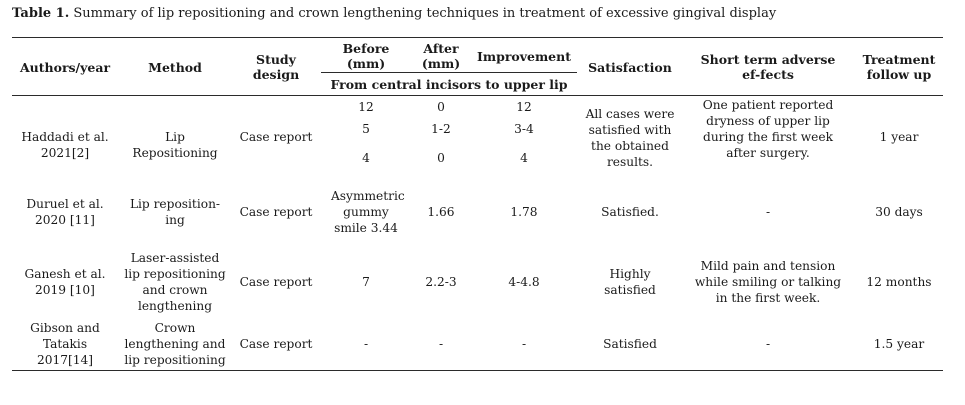 The height and width of the screenshot is (405, 965). I want to click on row4-adverse: -, so click(768, 344).